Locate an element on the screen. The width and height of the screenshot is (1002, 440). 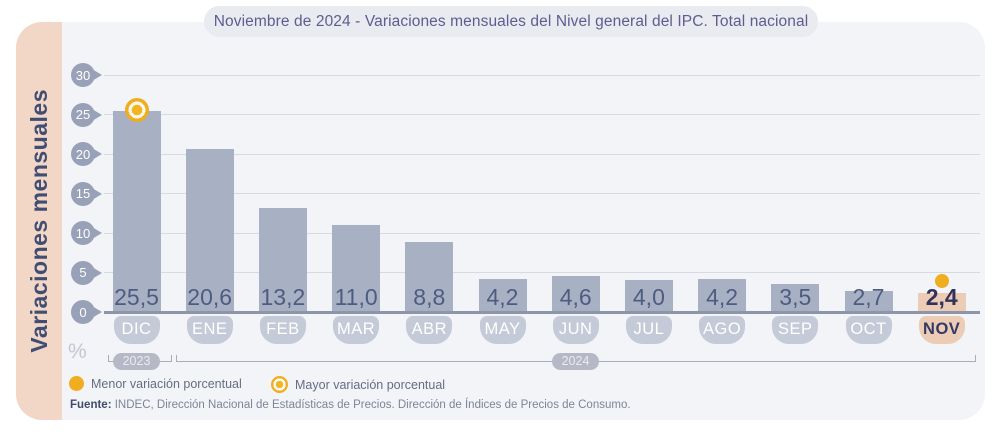
y-tick-30: 30 is located at coordinates (86, 75).